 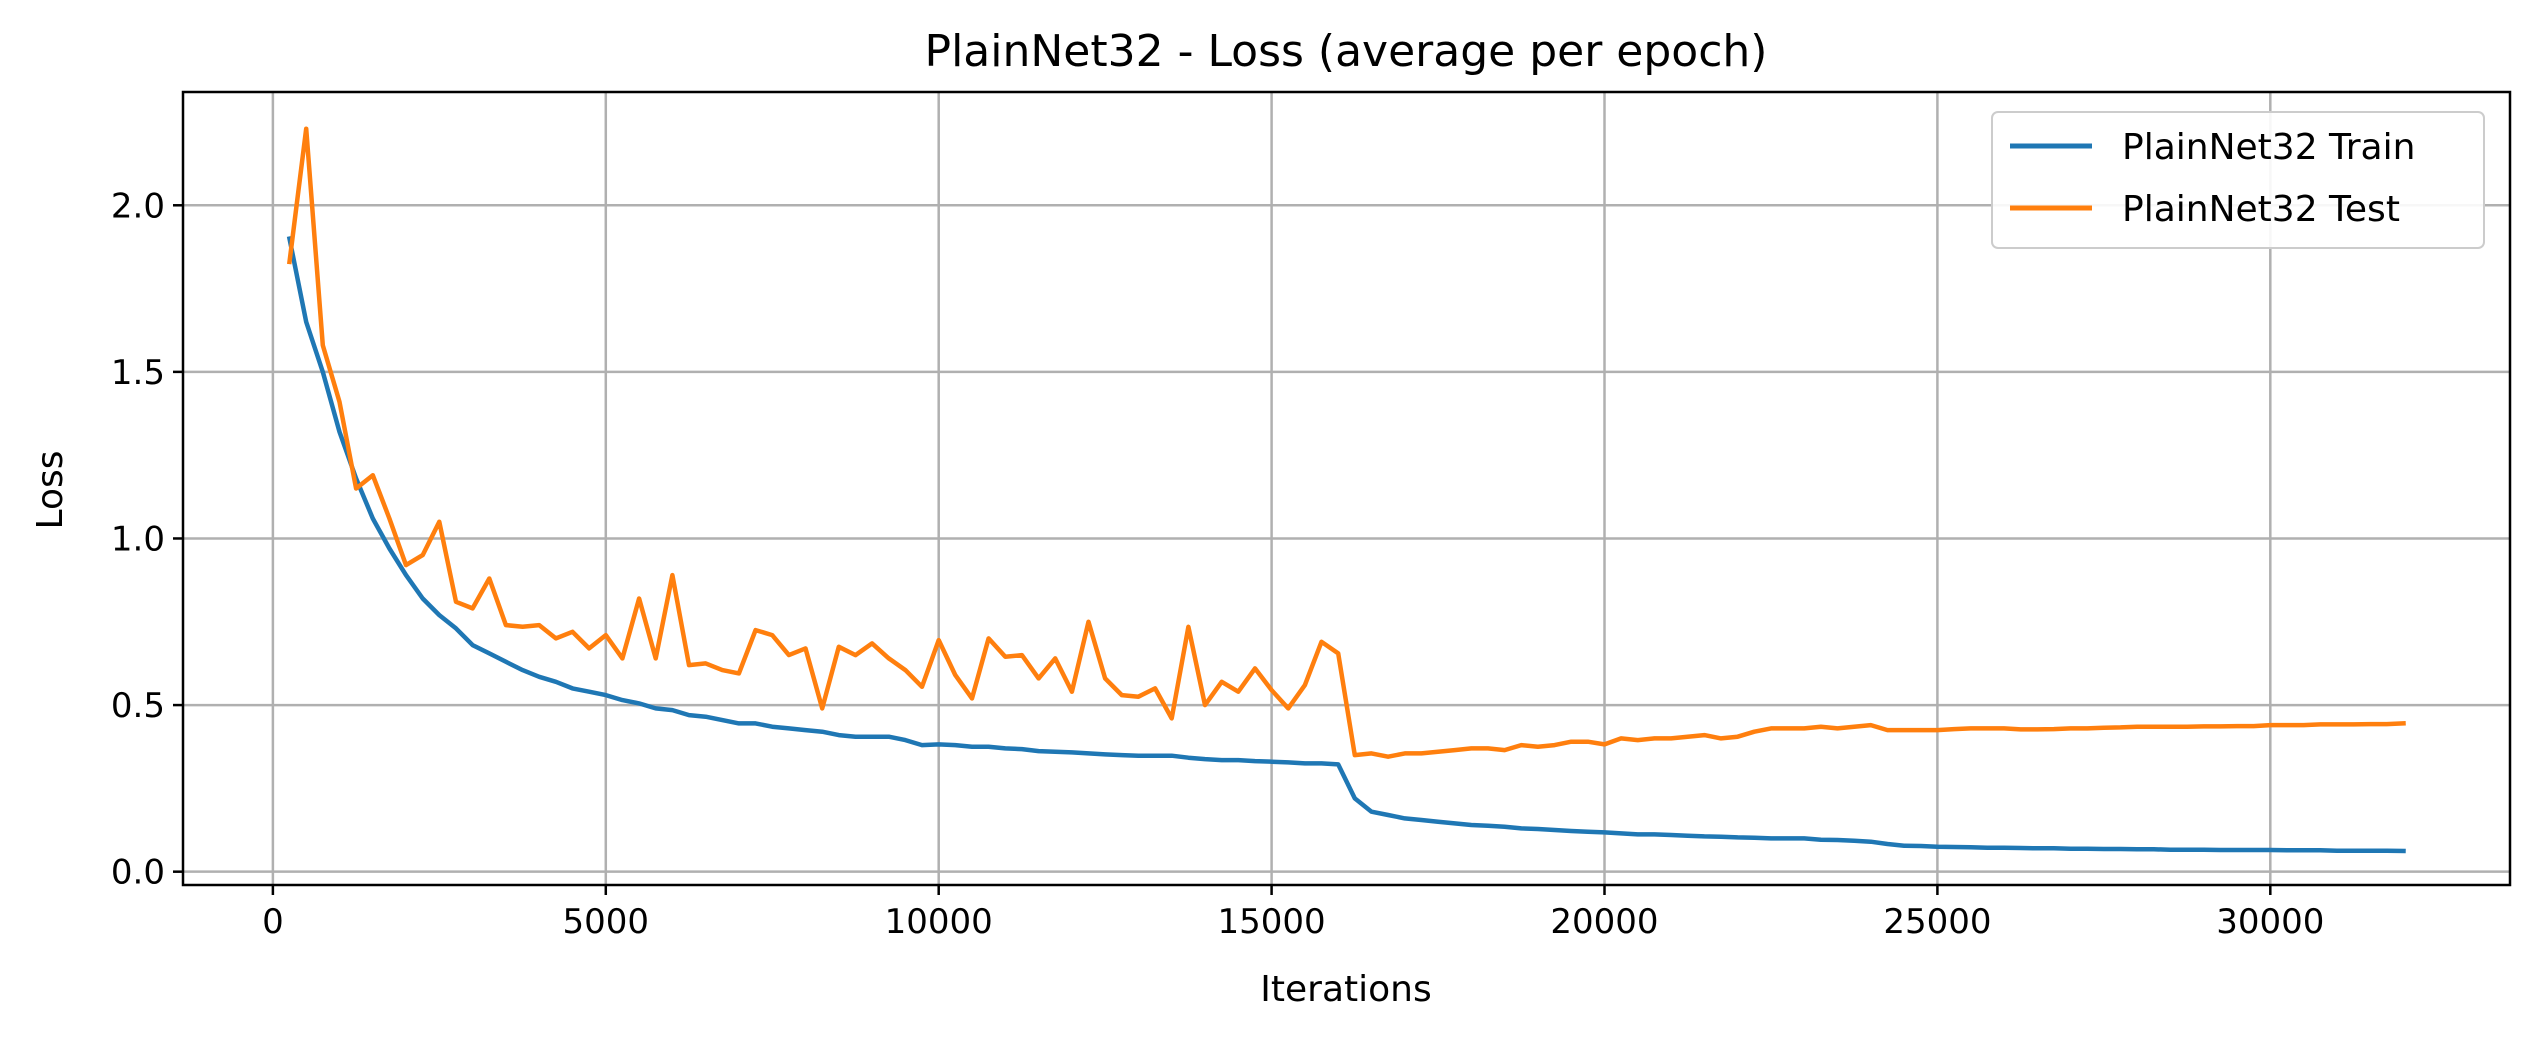 I want to click on x-tick-label: 5000, so click(x=606, y=922).